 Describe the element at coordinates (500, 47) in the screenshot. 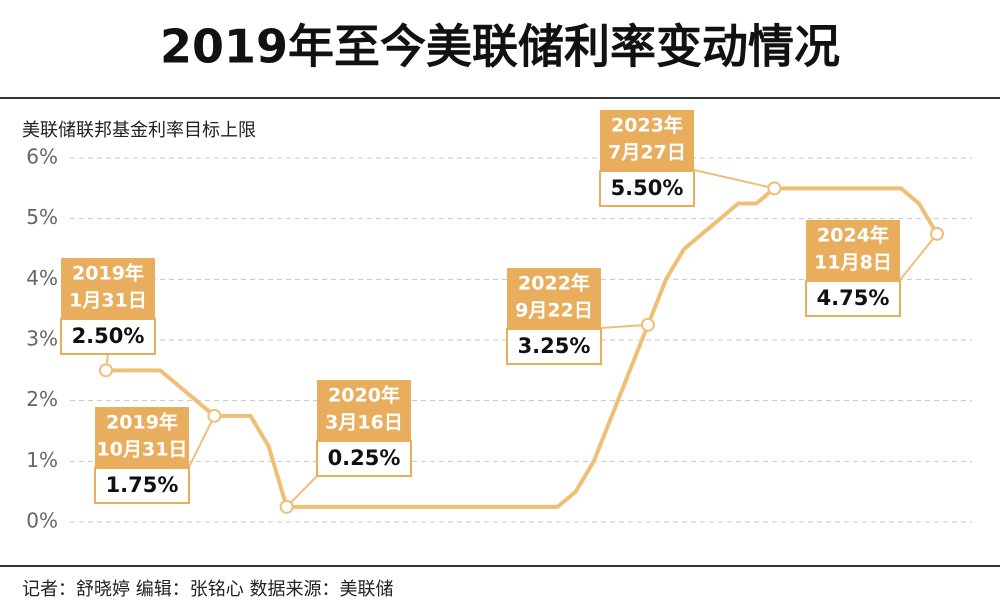

I see `chart-title: 2019年至今美联储利率变动情况` at that location.